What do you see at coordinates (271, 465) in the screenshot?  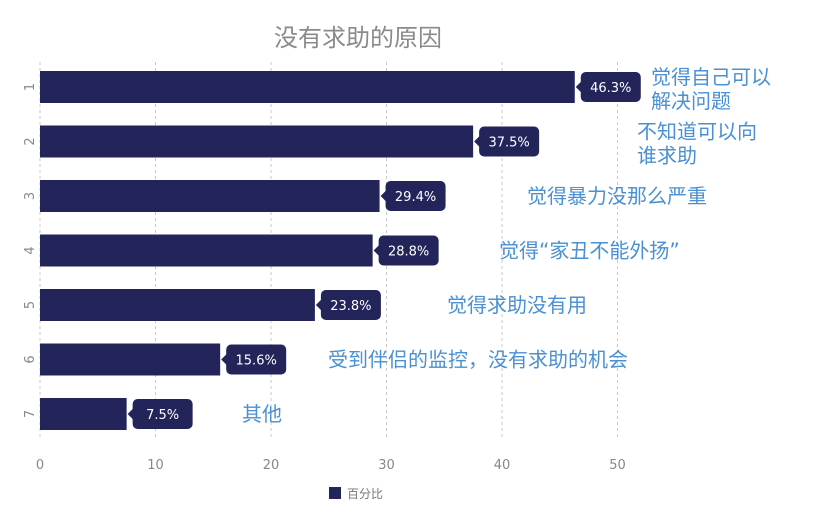 I see `x-tick-label: 20` at bounding box center [271, 465].